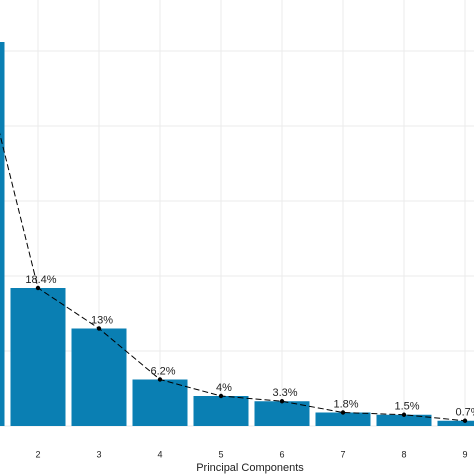 This screenshot has width=474, height=474. I want to click on value-label: 18.4%, so click(40, 280).